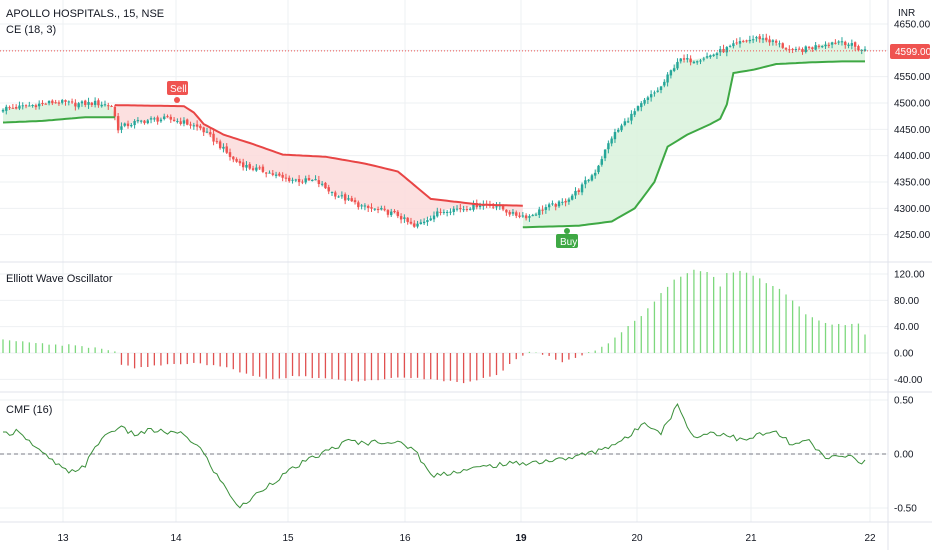 This screenshot has width=932, height=550. I want to click on chandelier-exit-long, so click(58, 120).